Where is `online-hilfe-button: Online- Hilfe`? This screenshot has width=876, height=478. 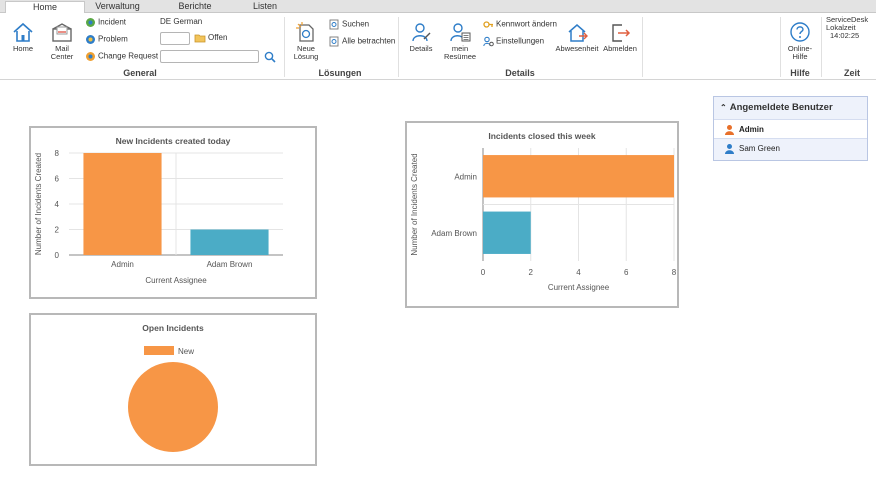
online-hilfe-button: Online- Hilfe is located at coordinates (800, 41).